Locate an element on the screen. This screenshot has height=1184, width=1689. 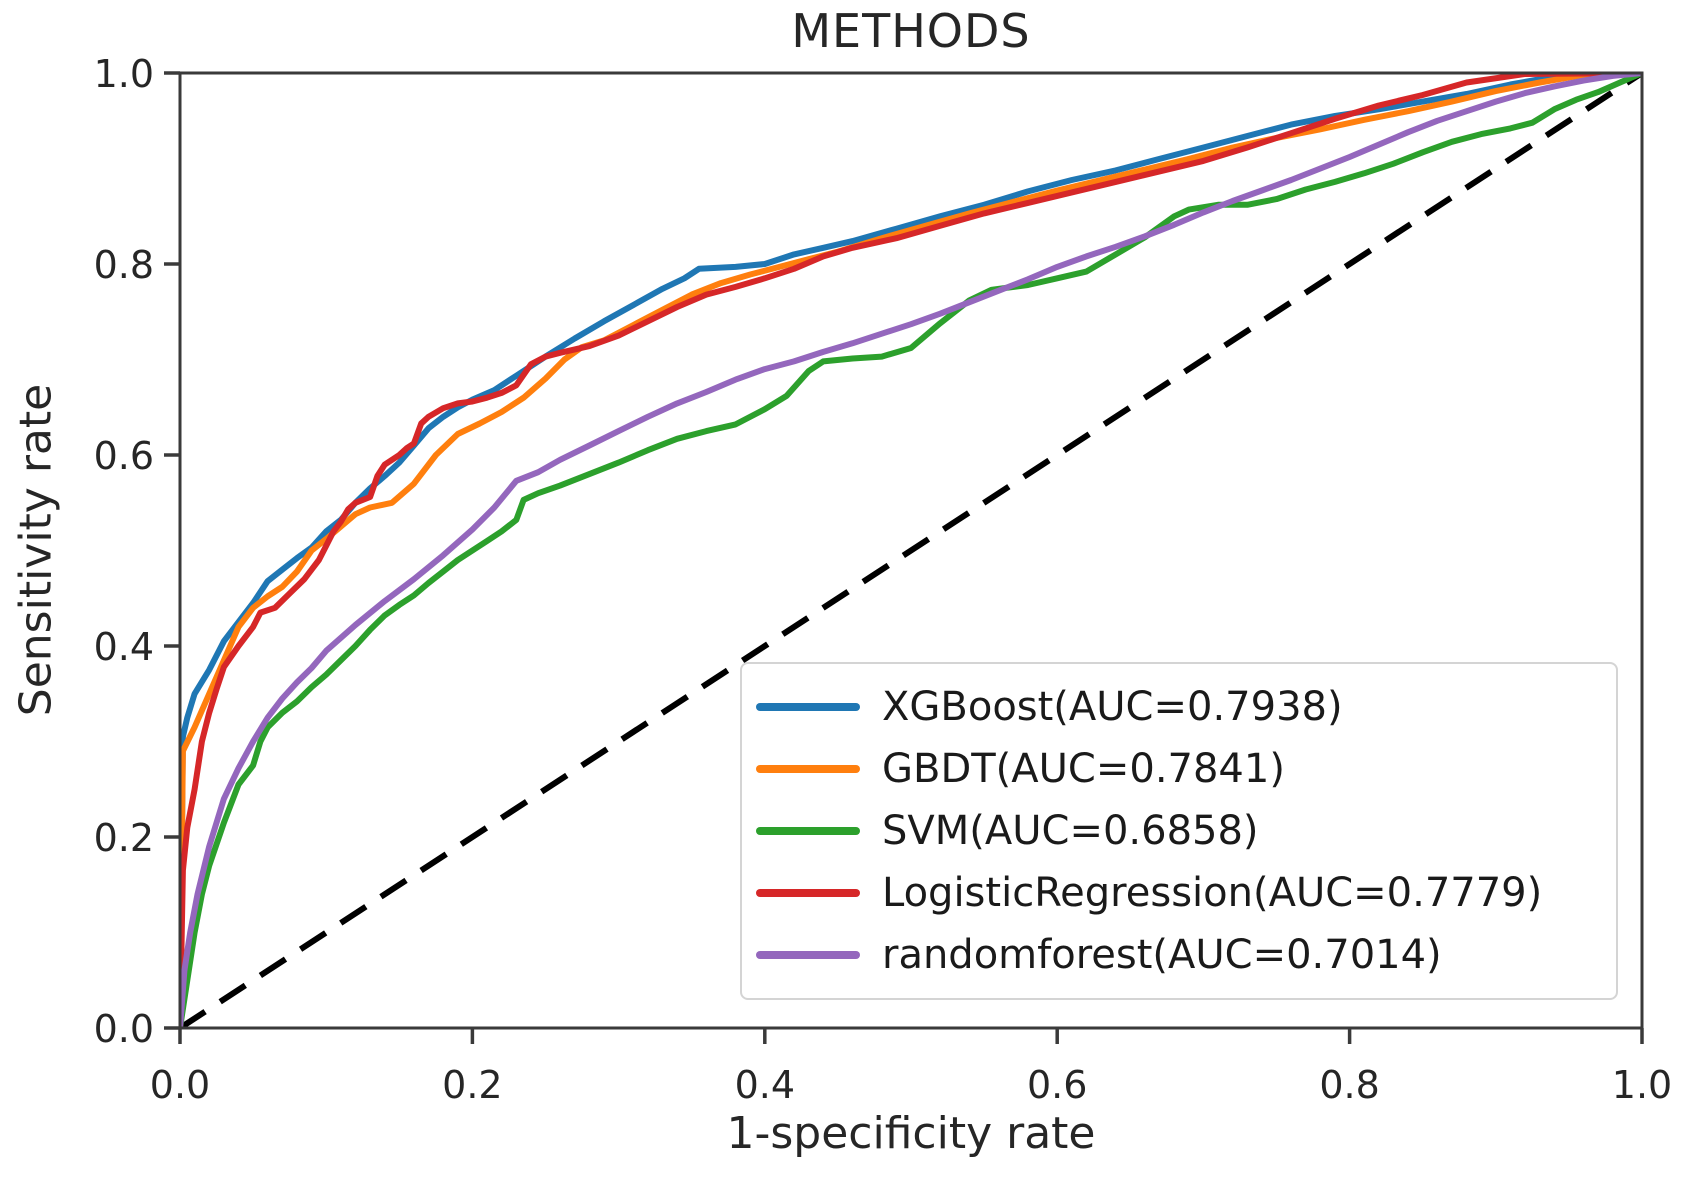
x-tick-label: 0.2 is located at coordinates (472, 1085).